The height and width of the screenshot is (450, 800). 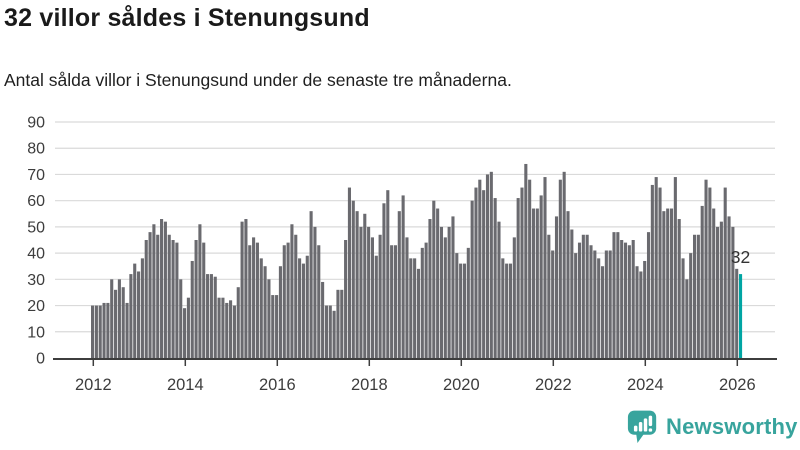 What do you see at coordinates (36, 227) in the screenshot?
I see `y-axis-tick-label: 50` at bounding box center [36, 227].